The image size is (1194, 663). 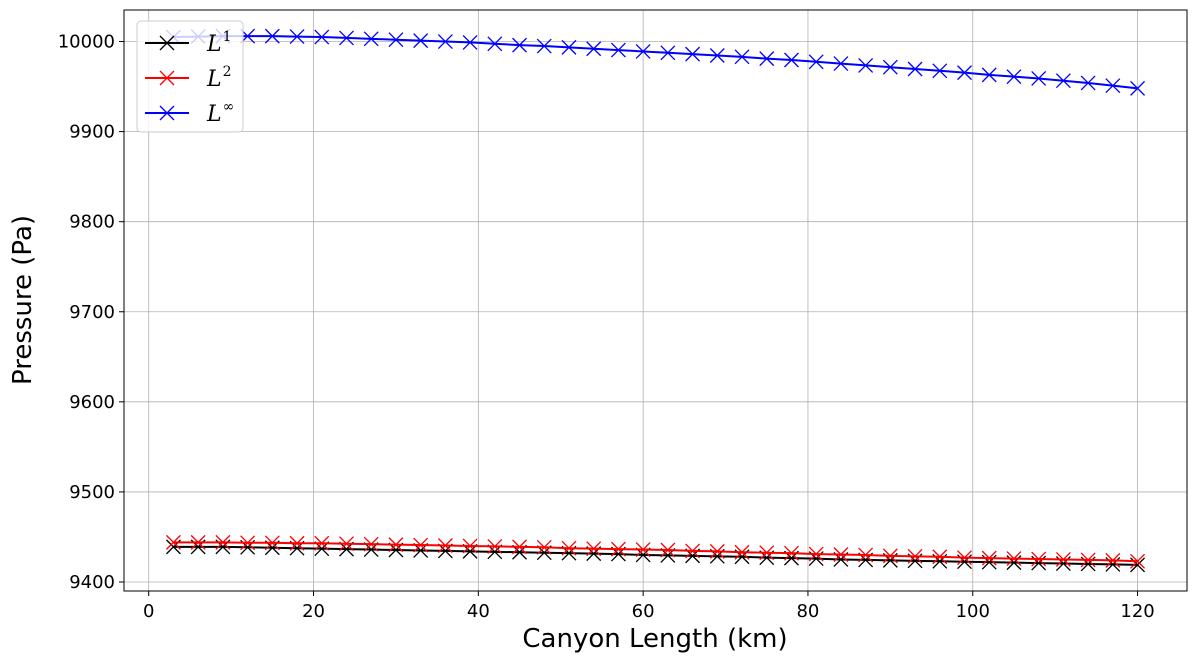 What do you see at coordinates (227, 72) in the screenshot?
I see `legend-label-superscript: 2` at bounding box center [227, 72].